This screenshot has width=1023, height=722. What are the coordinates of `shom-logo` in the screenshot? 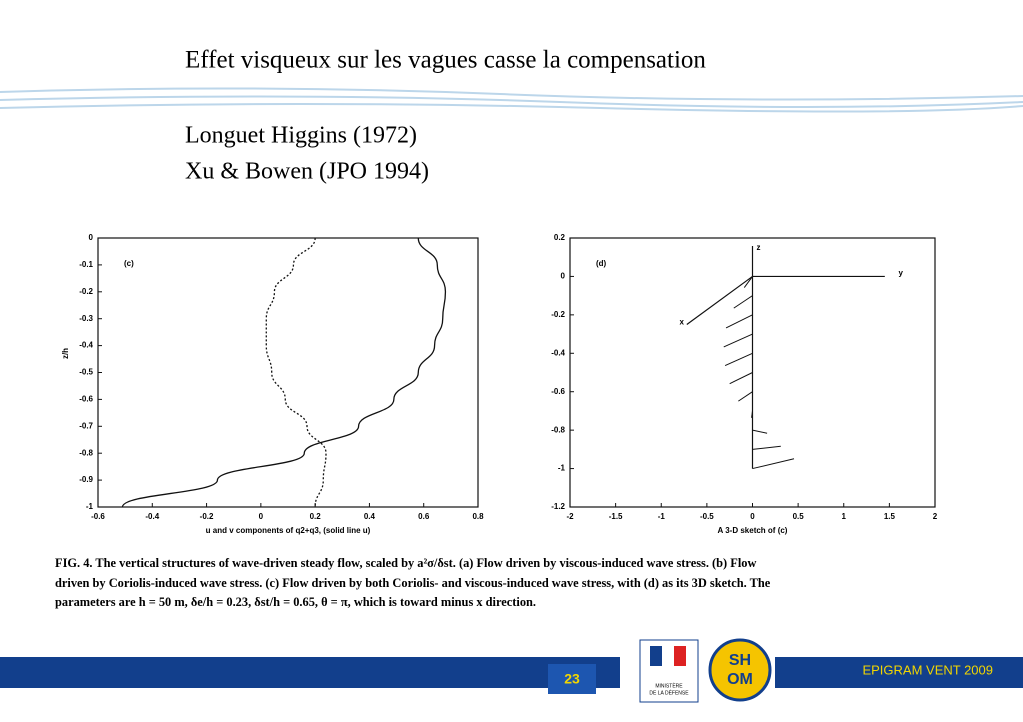 It's located at (740, 670).